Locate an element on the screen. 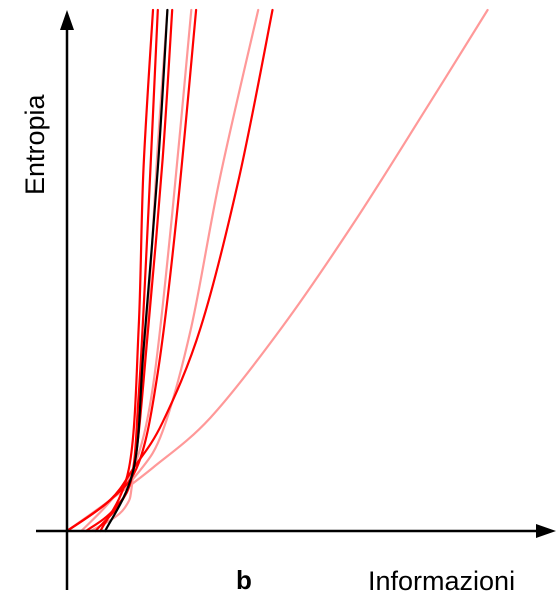 Image resolution: width=559 pixels, height=599 pixels. x-axis-label: Informazioni is located at coordinates (441, 581).